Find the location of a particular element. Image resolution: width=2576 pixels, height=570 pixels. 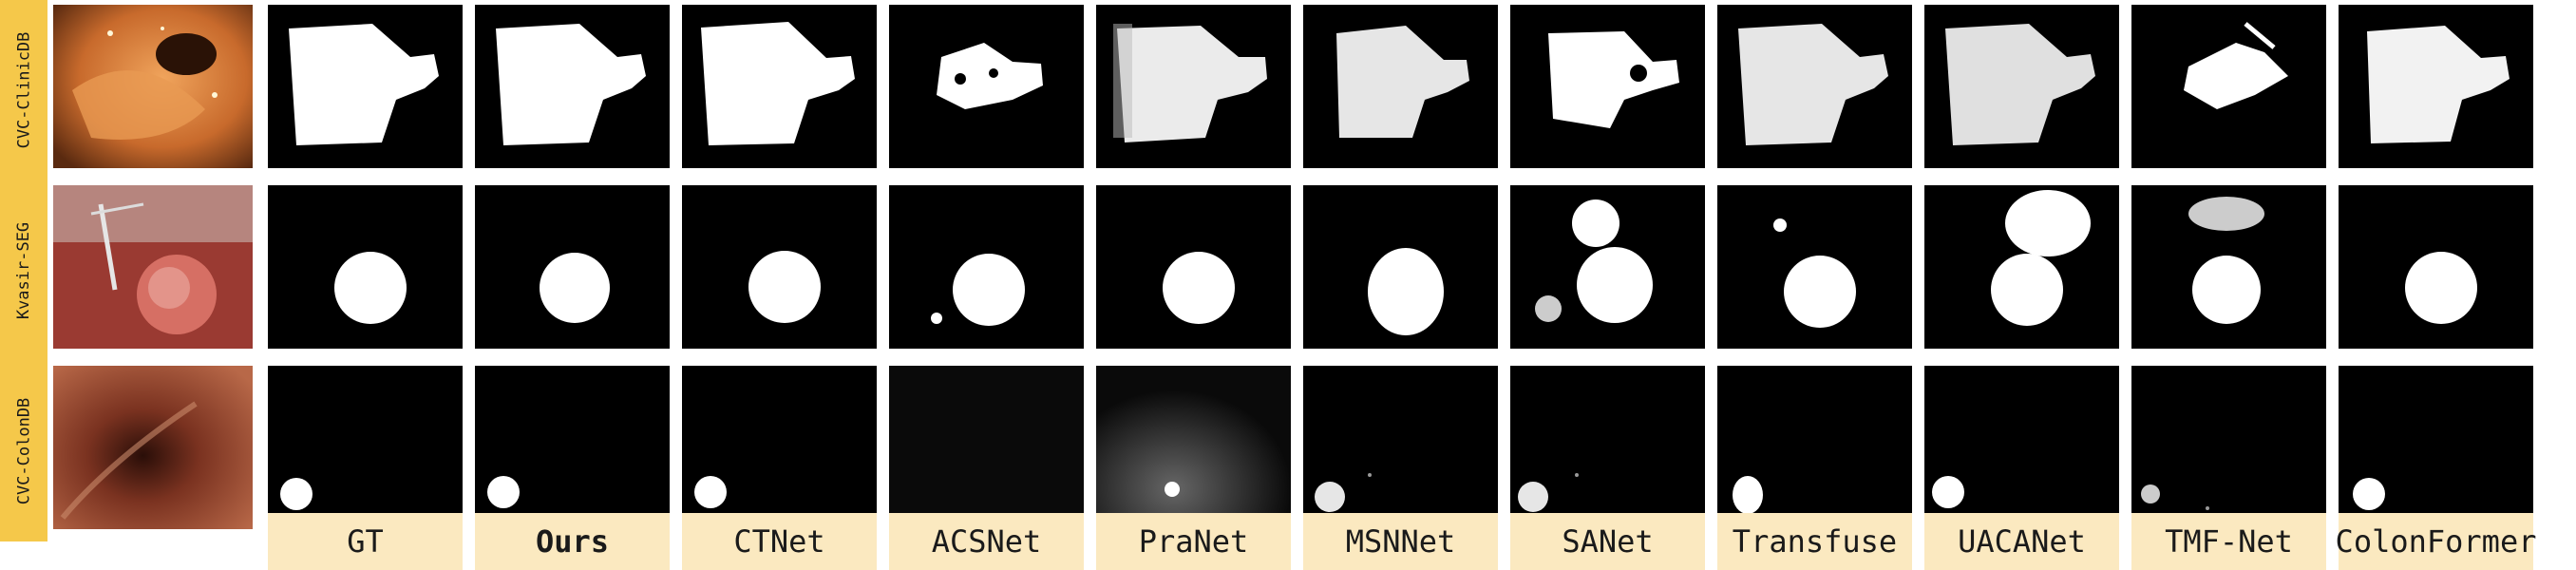

mask-clinicdb-ctnet is located at coordinates (779, 86).